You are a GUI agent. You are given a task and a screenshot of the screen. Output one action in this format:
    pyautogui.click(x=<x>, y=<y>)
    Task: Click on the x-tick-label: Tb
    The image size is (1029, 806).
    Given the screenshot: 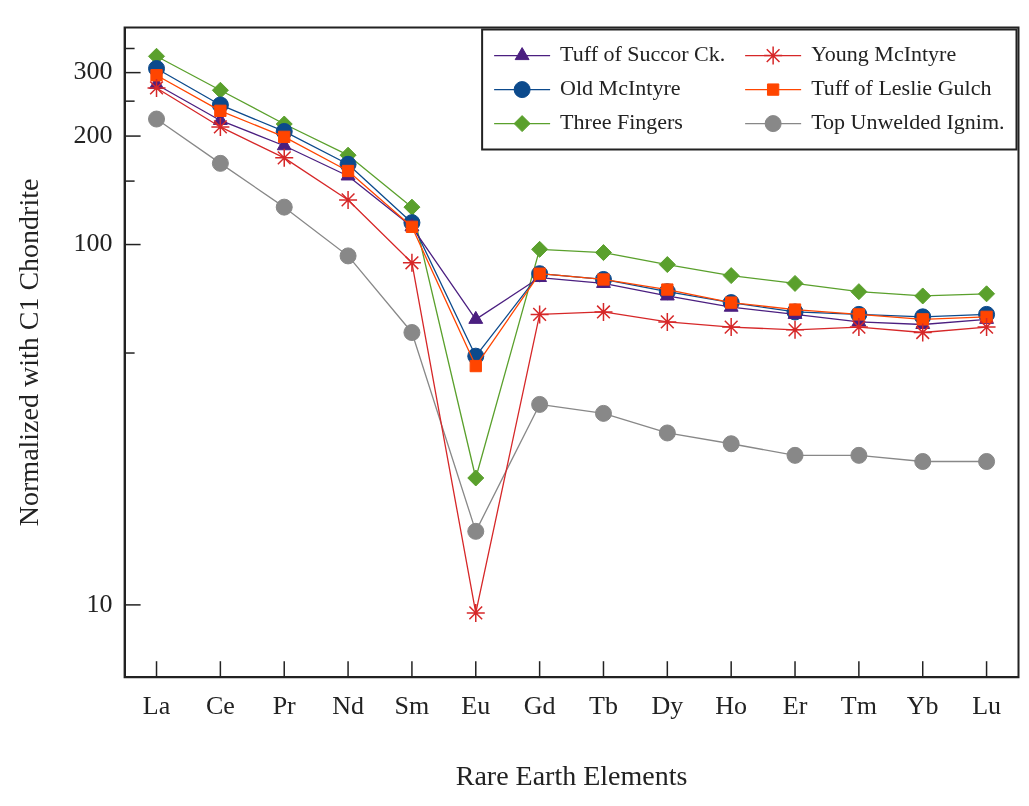 What is the action you would take?
    pyautogui.click(x=603, y=705)
    